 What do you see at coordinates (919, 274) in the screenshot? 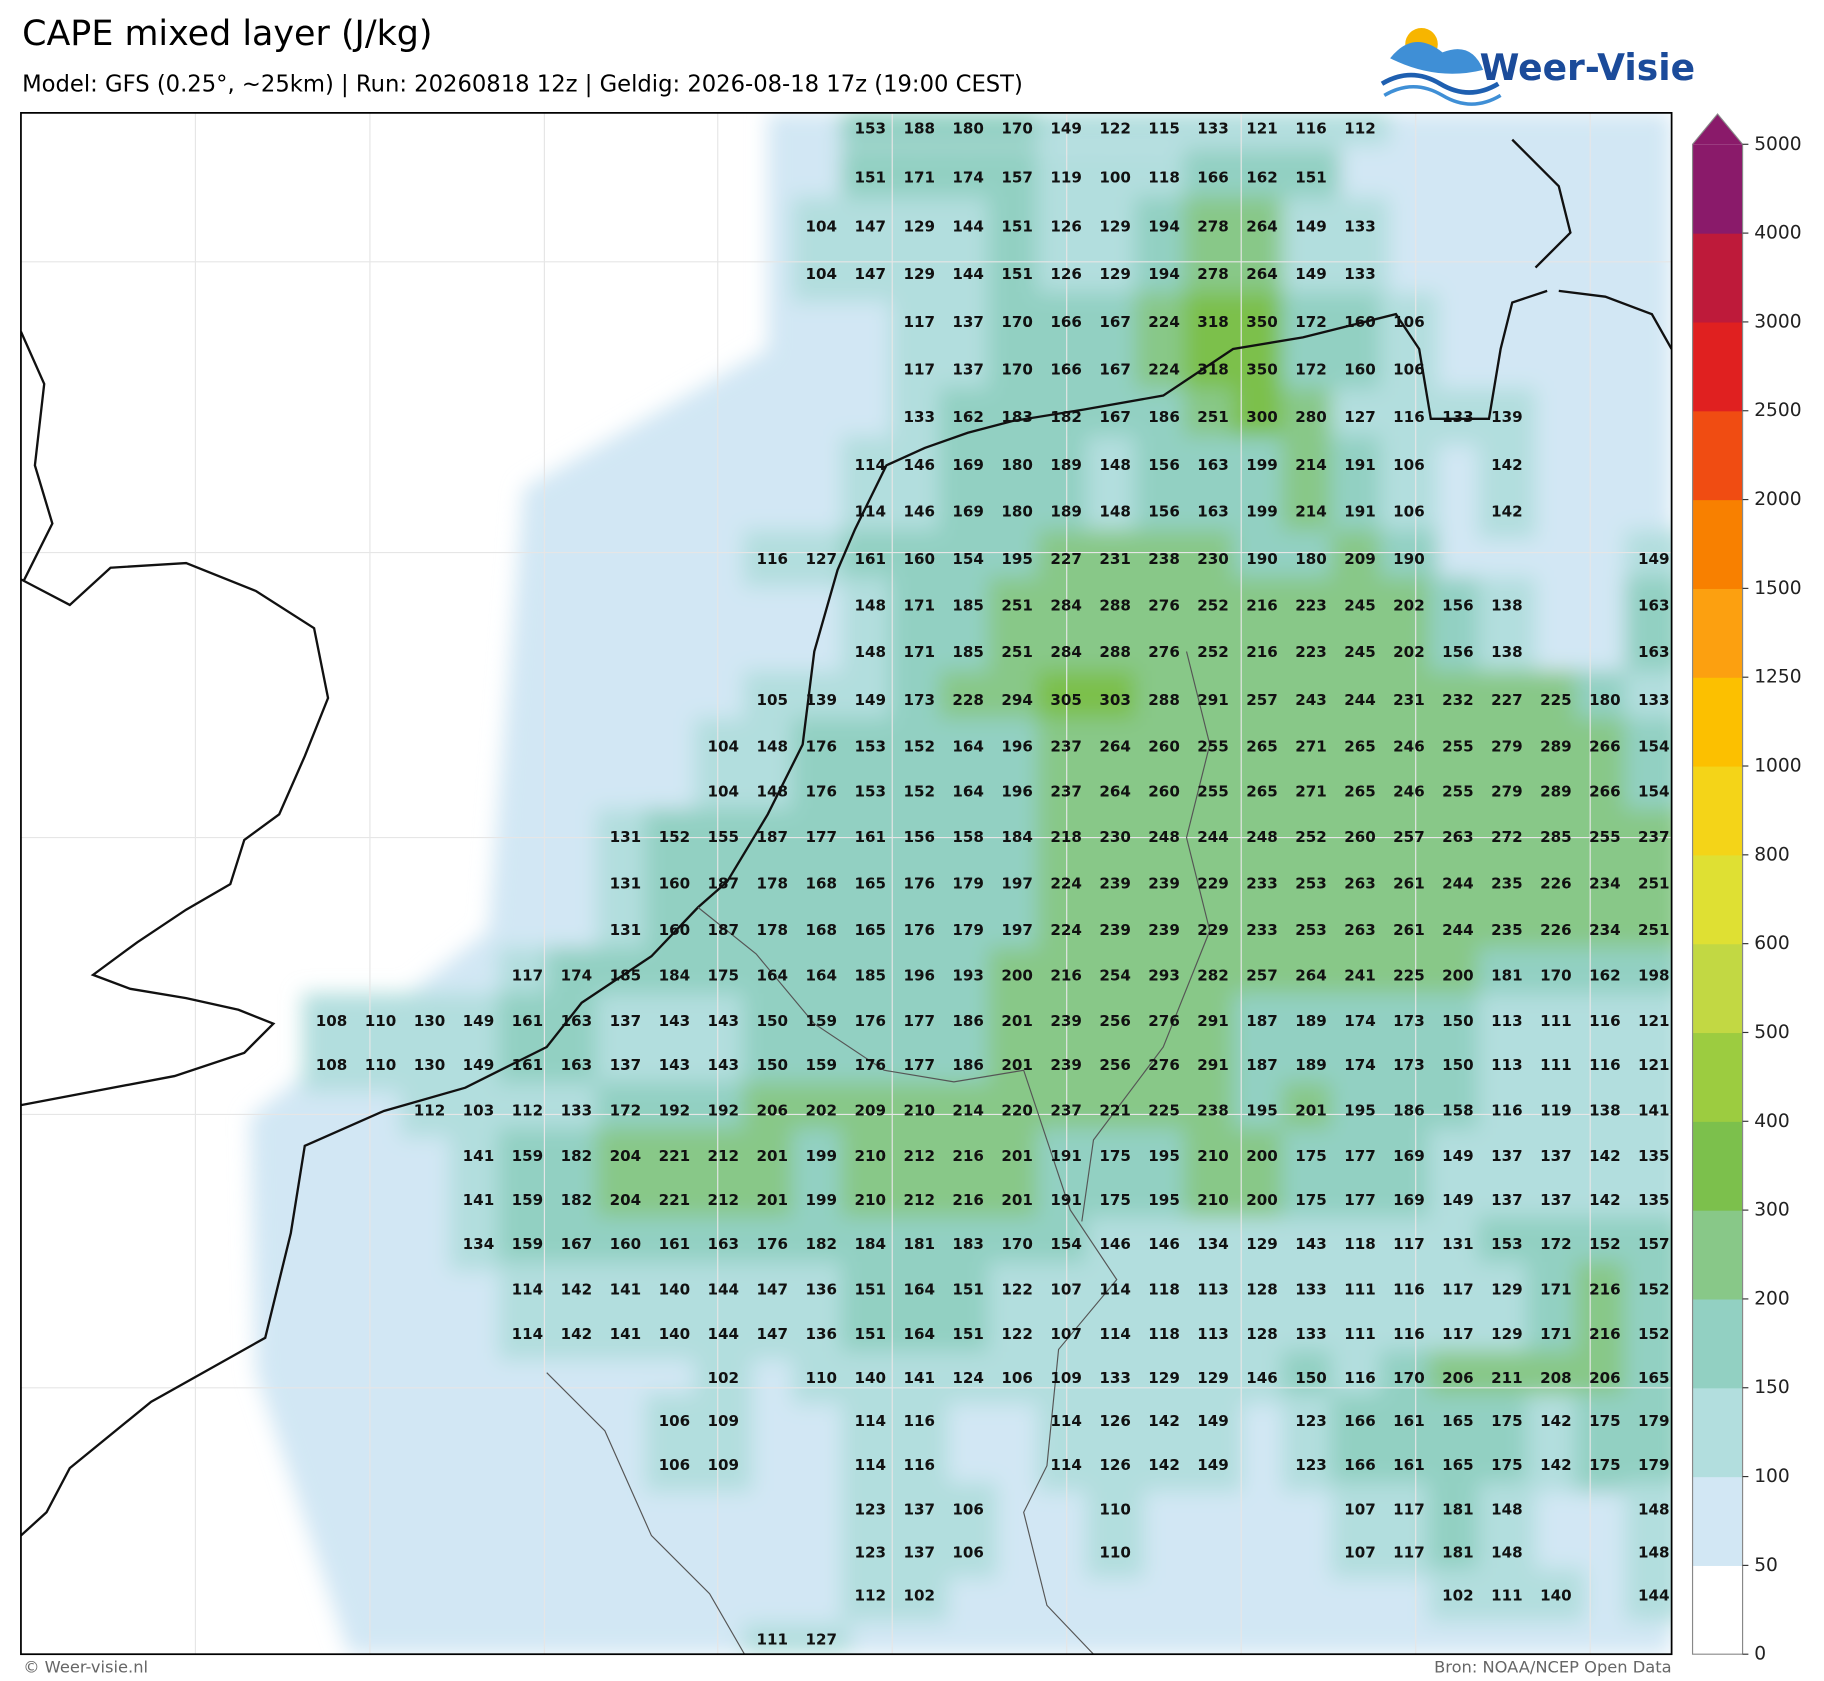
I see `cape-value: 129` at bounding box center [919, 274].